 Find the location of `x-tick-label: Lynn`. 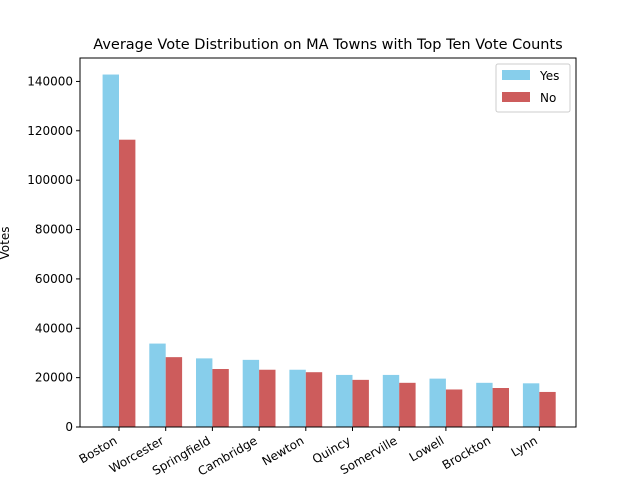

x-tick-label: Lynn is located at coordinates (524, 446).